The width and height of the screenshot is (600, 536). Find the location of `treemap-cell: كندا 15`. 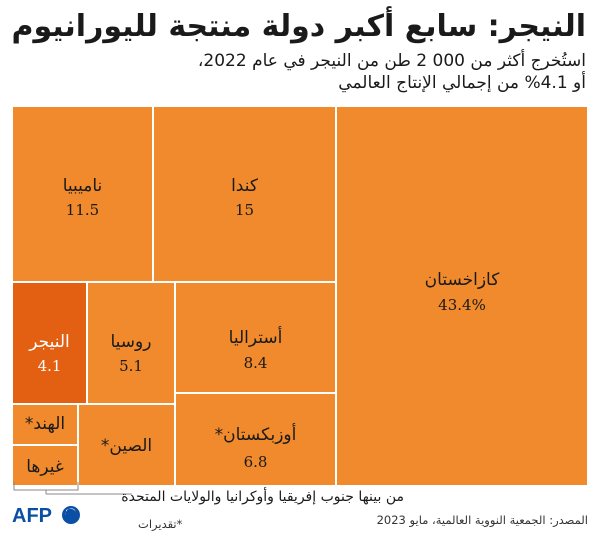

treemap-cell: كندا 15 is located at coordinates (244, 194).